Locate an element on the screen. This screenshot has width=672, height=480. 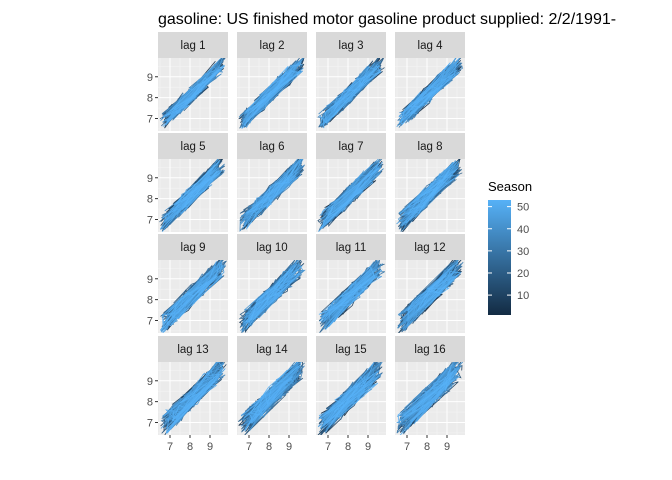
y-axis-ticks: 7 8 9 7 8 9 7 8 9 7 8 9 is located at coordinates (152, 250).